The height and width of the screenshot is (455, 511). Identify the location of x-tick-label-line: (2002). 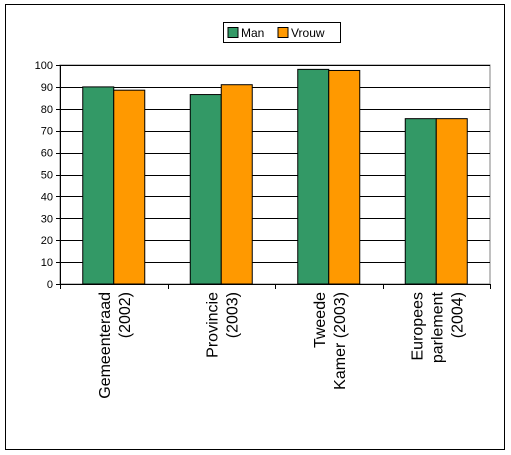
(125, 315).